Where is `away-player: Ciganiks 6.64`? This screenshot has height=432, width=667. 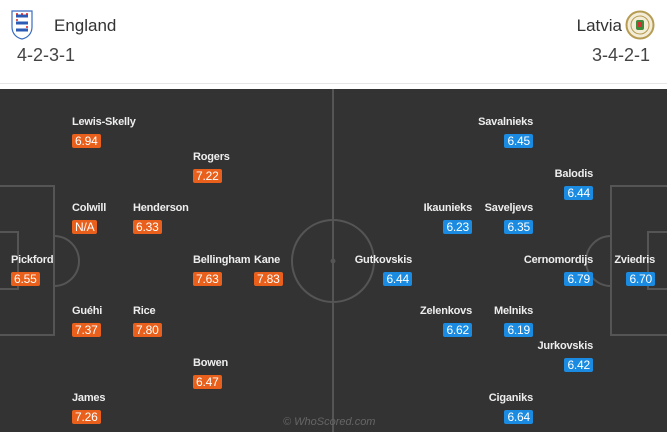 away-player: Ciganiks 6.64 is located at coordinates (511, 408).